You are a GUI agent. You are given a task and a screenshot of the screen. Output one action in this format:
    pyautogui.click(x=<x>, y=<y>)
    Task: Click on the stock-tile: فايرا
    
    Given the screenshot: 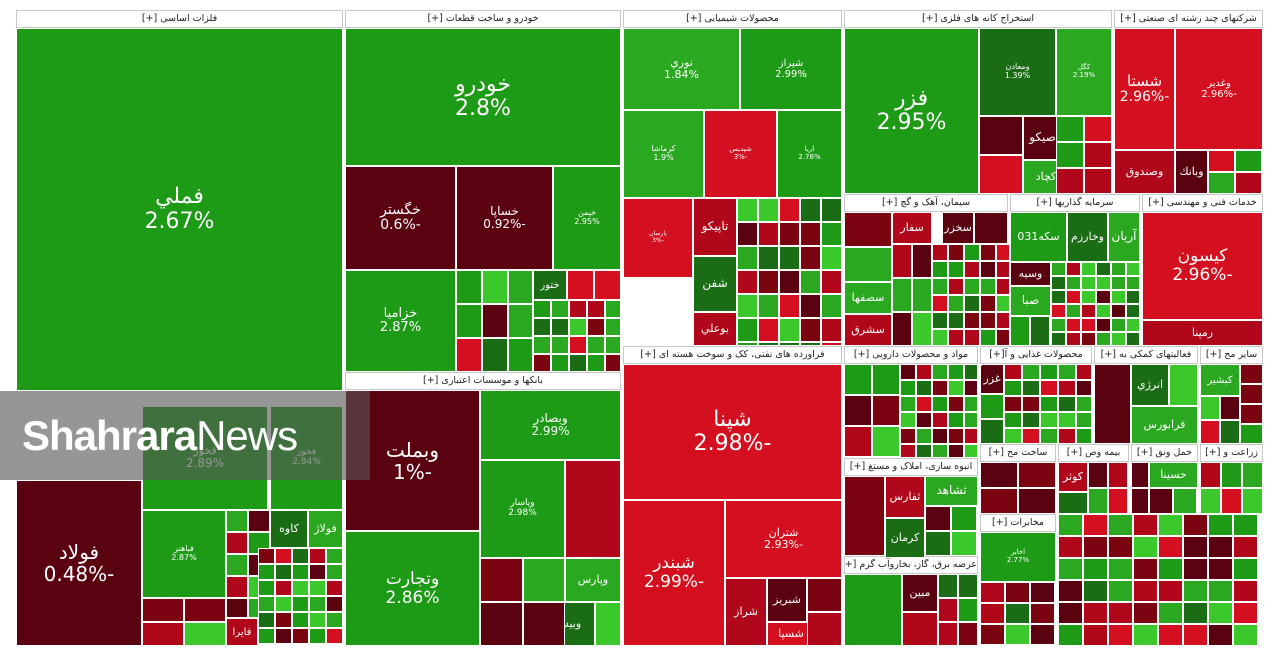 What is the action you would take?
    pyautogui.click(x=242, y=632)
    